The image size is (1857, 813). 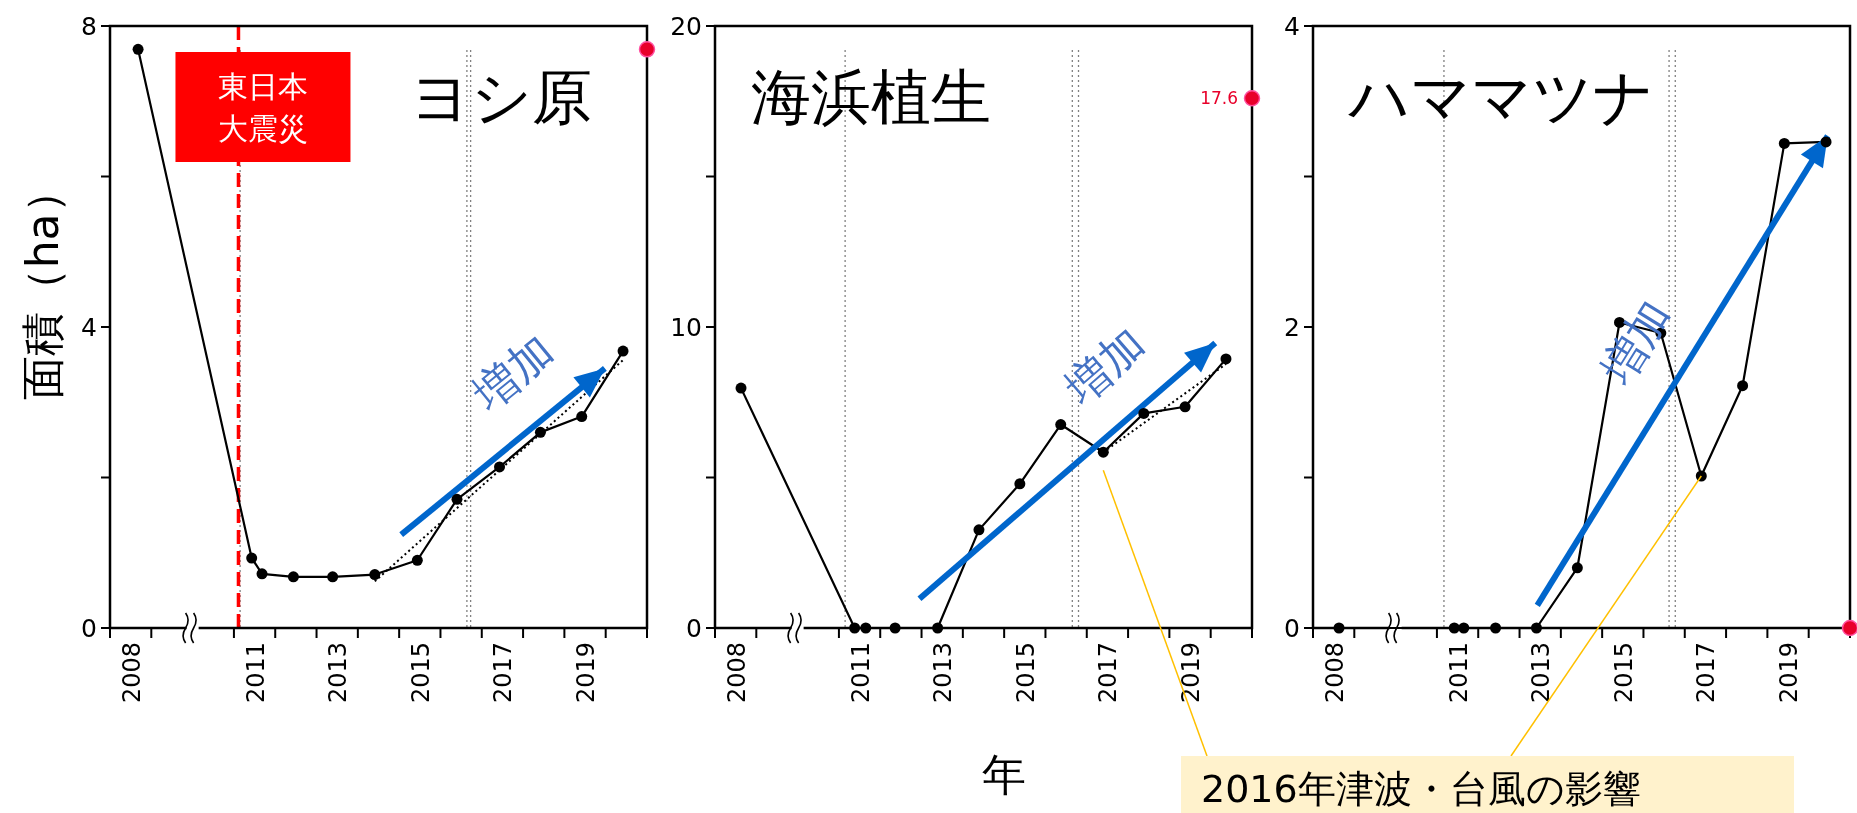 What do you see at coordinates (1421, 789) in the screenshot?
I see `annotation: 2016年津波・台風の影響` at bounding box center [1421, 789].